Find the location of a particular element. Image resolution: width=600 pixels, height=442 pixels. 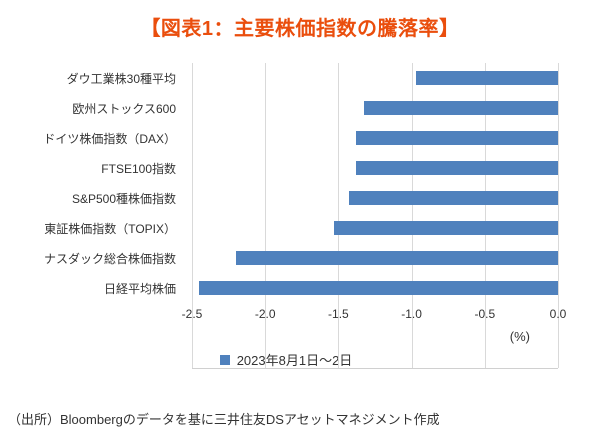

x-tick-label: -2.0 is located at coordinates (265, 314).